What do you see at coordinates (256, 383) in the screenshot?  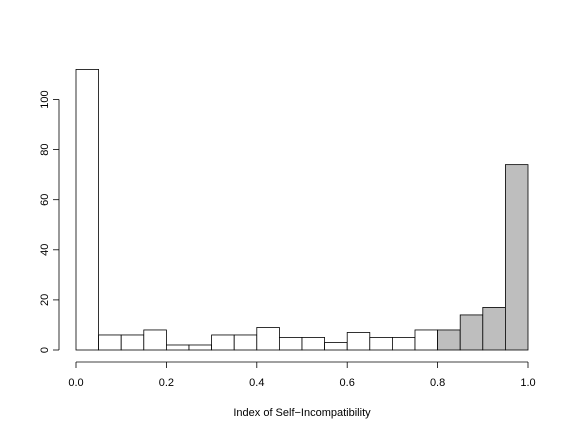 I see `x-tick-label: 0.4` at bounding box center [256, 383].